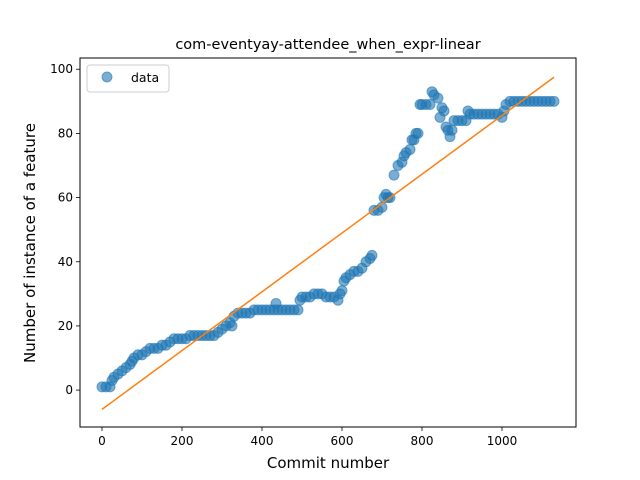 This screenshot has width=640, height=480. What do you see at coordinates (422, 441) in the screenshot?
I see `x-tick-label: 800` at bounding box center [422, 441].